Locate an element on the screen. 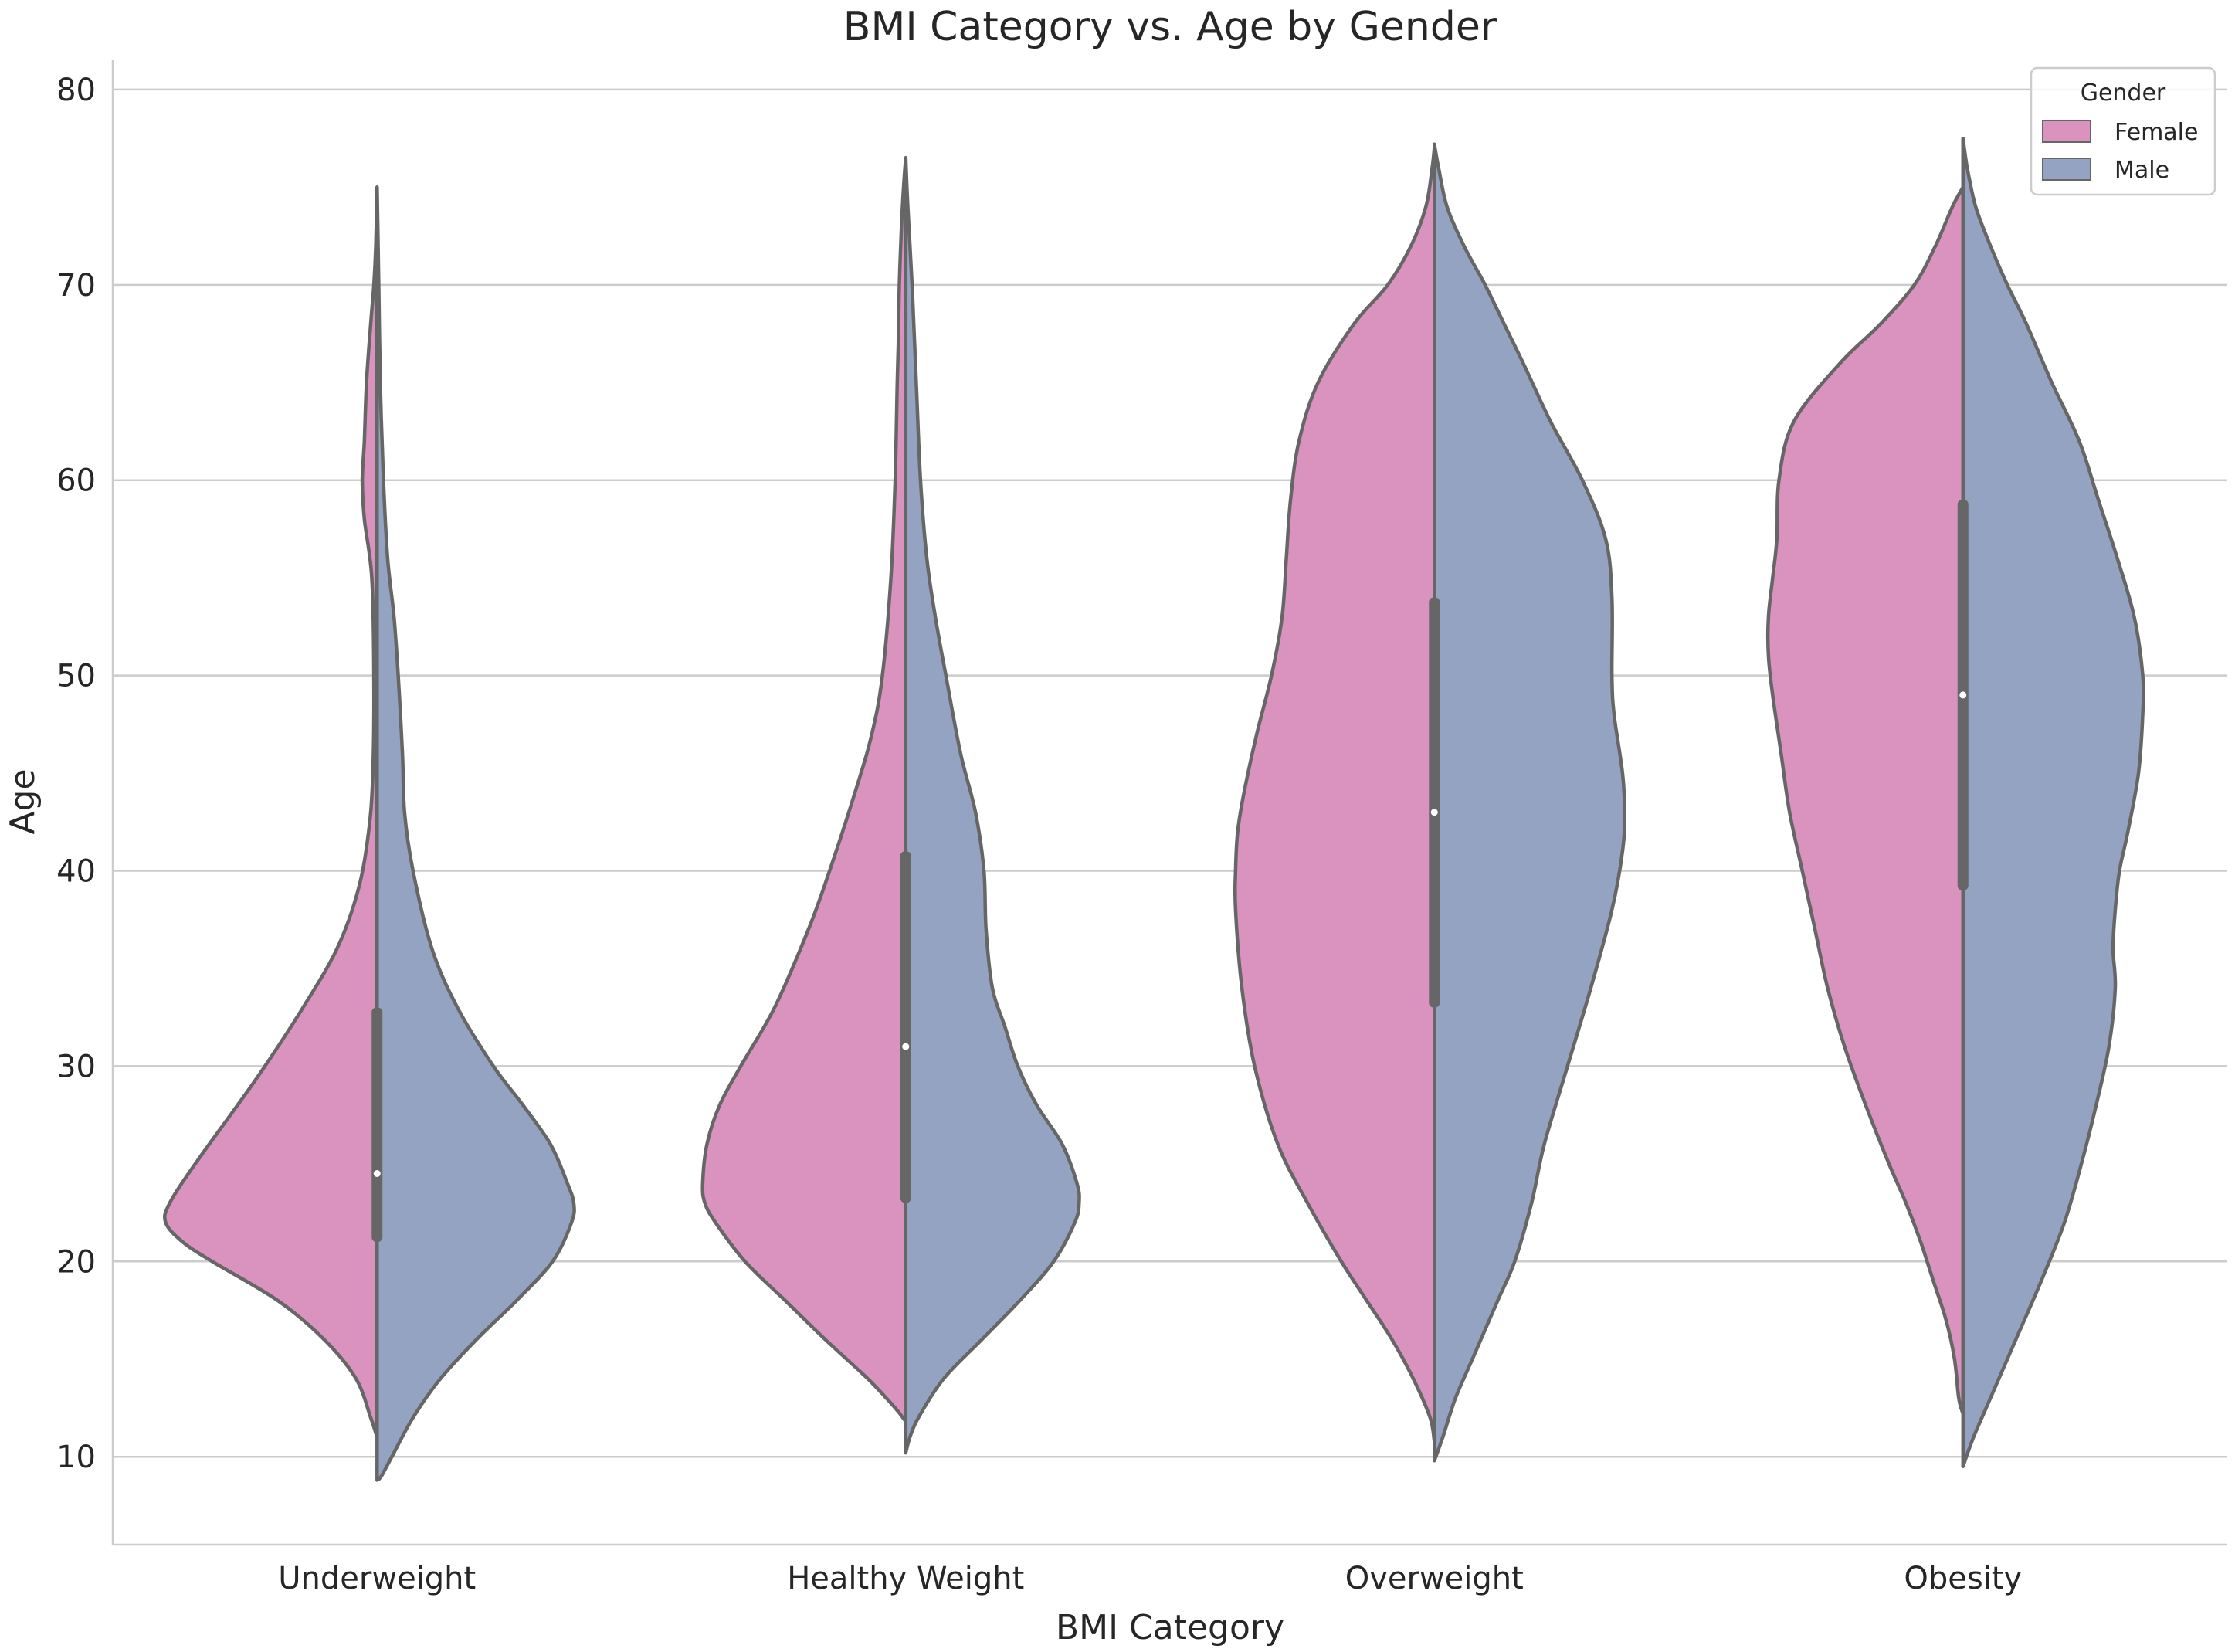 The height and width of the screenshot is (1652, 2235). y-tick-label-80: 80 is located at coordinates (76, 90).